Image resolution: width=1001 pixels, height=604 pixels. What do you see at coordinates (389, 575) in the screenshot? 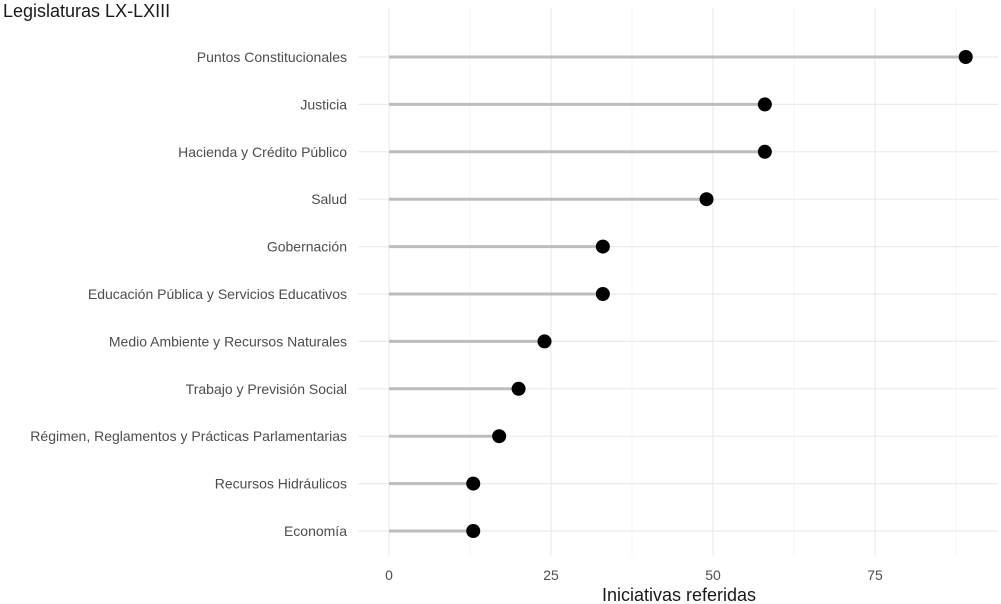
I see `x-tick-label: 0` at bounding box center [389, 575].